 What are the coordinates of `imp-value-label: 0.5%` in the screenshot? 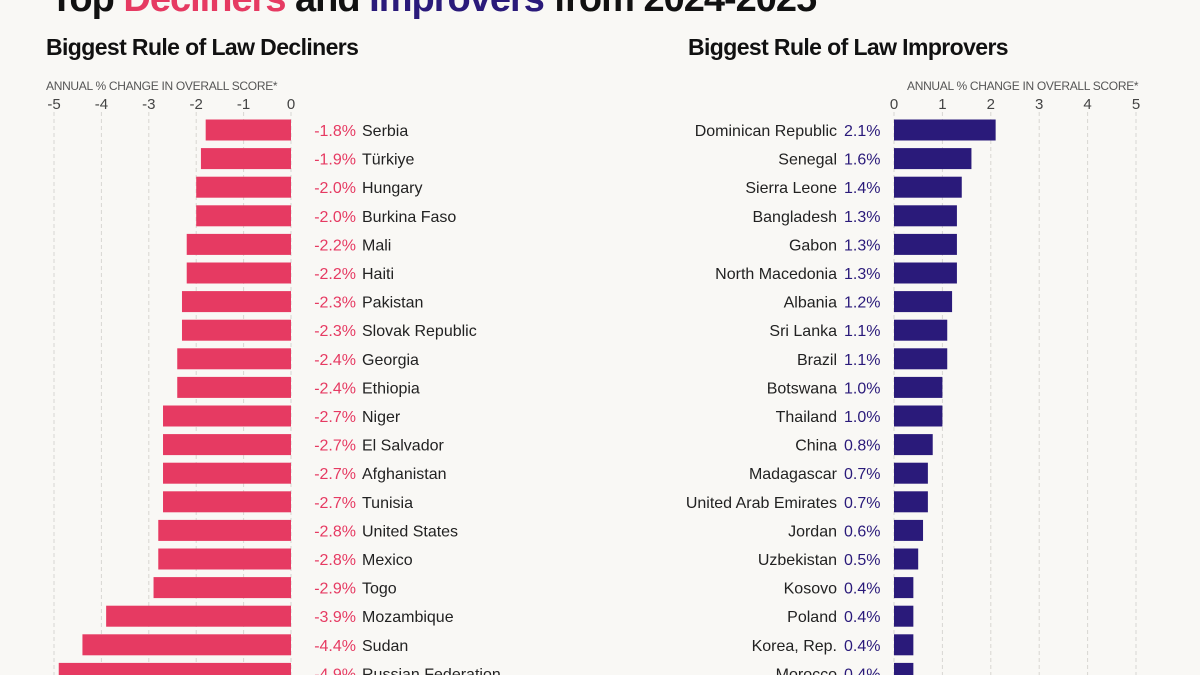 It's located at (862, 560).